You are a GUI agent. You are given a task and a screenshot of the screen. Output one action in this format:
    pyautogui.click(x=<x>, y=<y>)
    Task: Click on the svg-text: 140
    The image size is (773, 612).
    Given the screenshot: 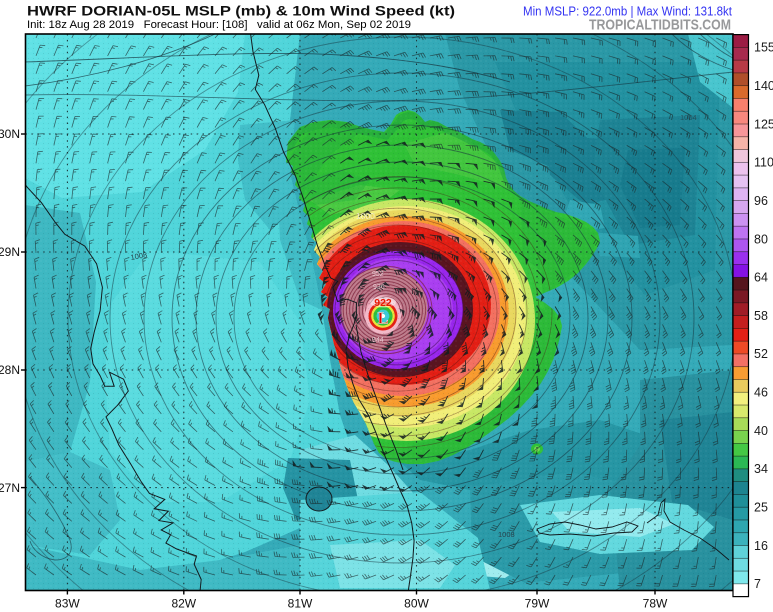 What is the action you would take?
    pyautogui.click(x=763, y=86)
    